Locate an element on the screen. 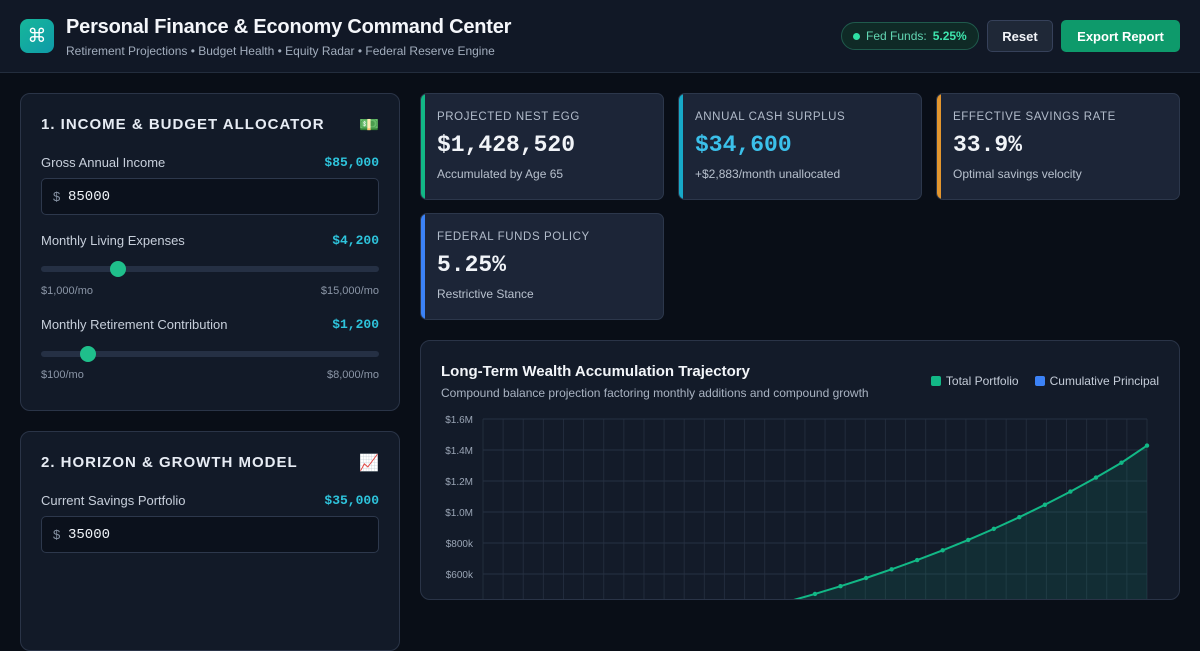  chart-title: Long-Term Wealth Accumulation Trajectory is located at coordinates (595, 371).